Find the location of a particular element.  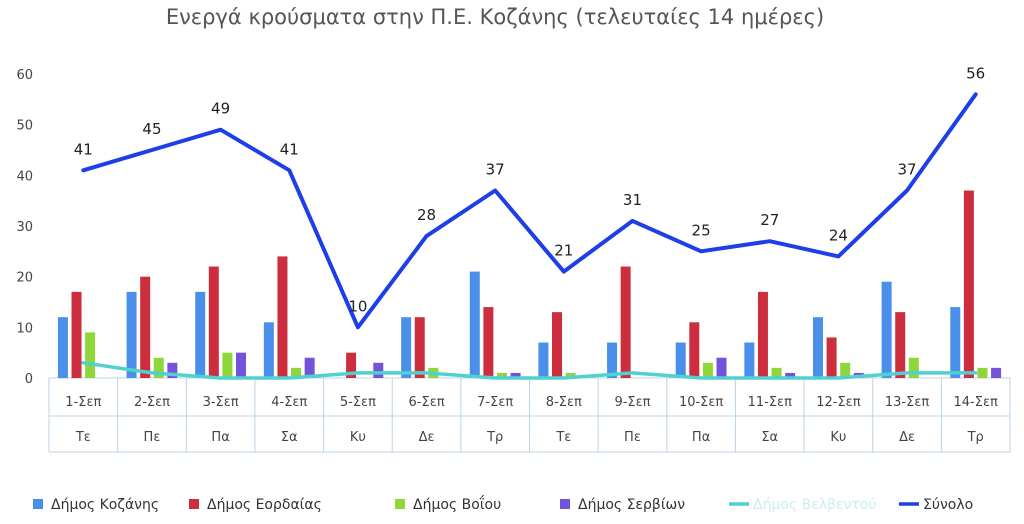

x-tick-date: 10-Σεπ is located at coordinates (701, 402).